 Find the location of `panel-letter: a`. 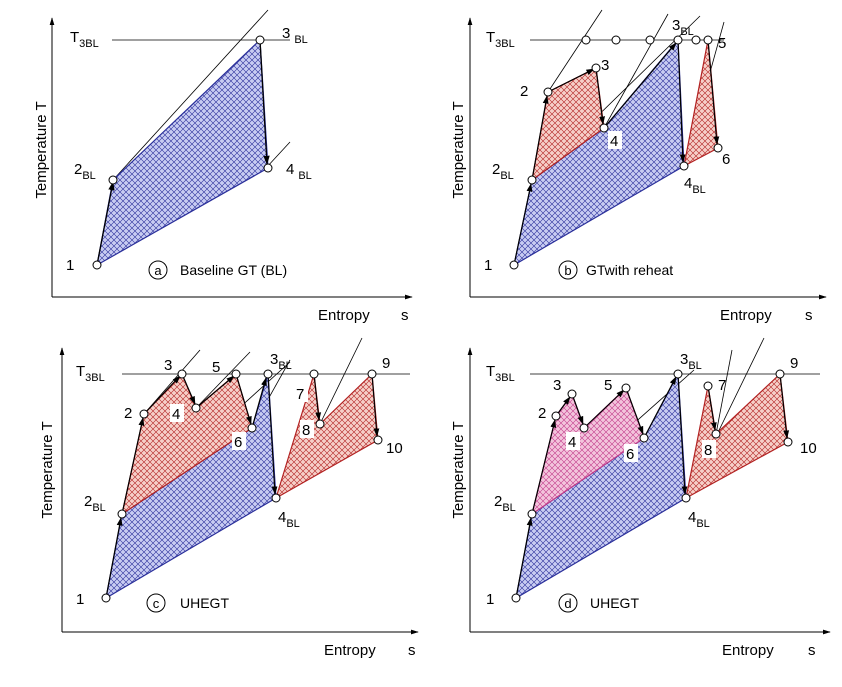

panel-letter: a is located at coordinates (158, 270).